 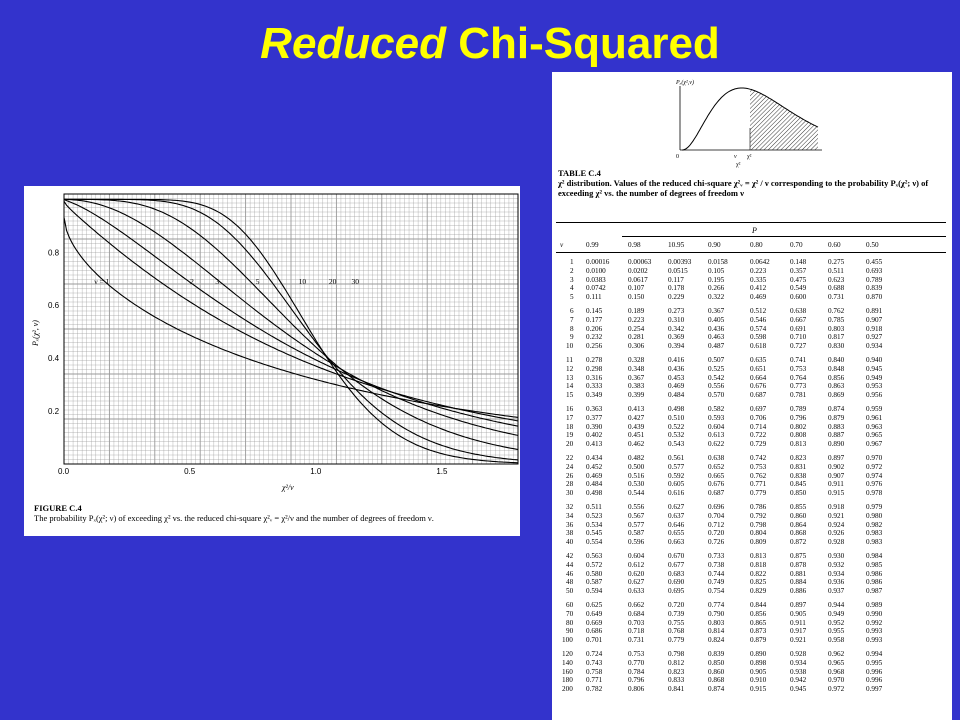 I want to click on table-cell: 0.884, so click(x=798, y=582).